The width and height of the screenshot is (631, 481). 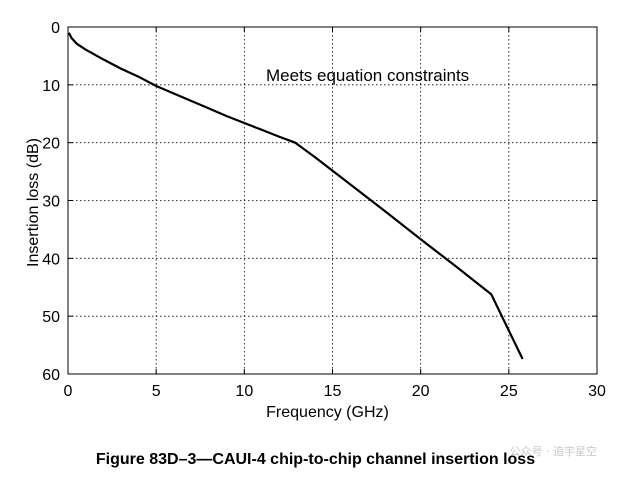 I want to click on x-tick-label: 15, so click(x=333, y=391).